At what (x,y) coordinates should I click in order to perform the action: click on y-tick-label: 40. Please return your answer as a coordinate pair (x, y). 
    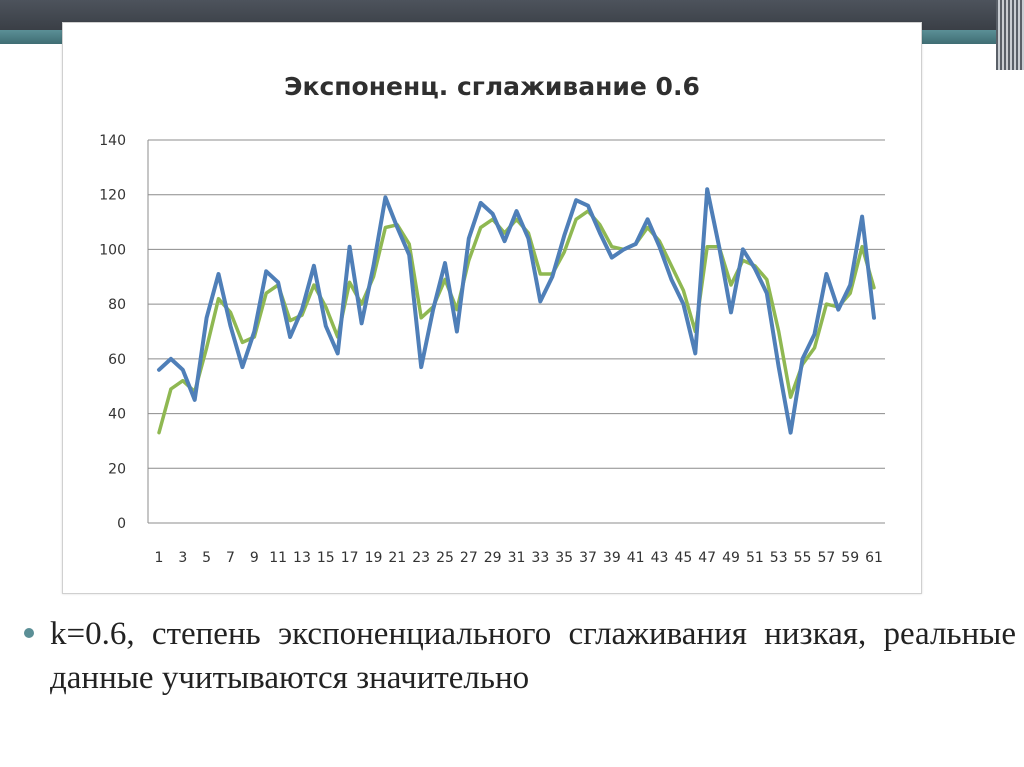
    Looking at the image, I should click on (117, 415).